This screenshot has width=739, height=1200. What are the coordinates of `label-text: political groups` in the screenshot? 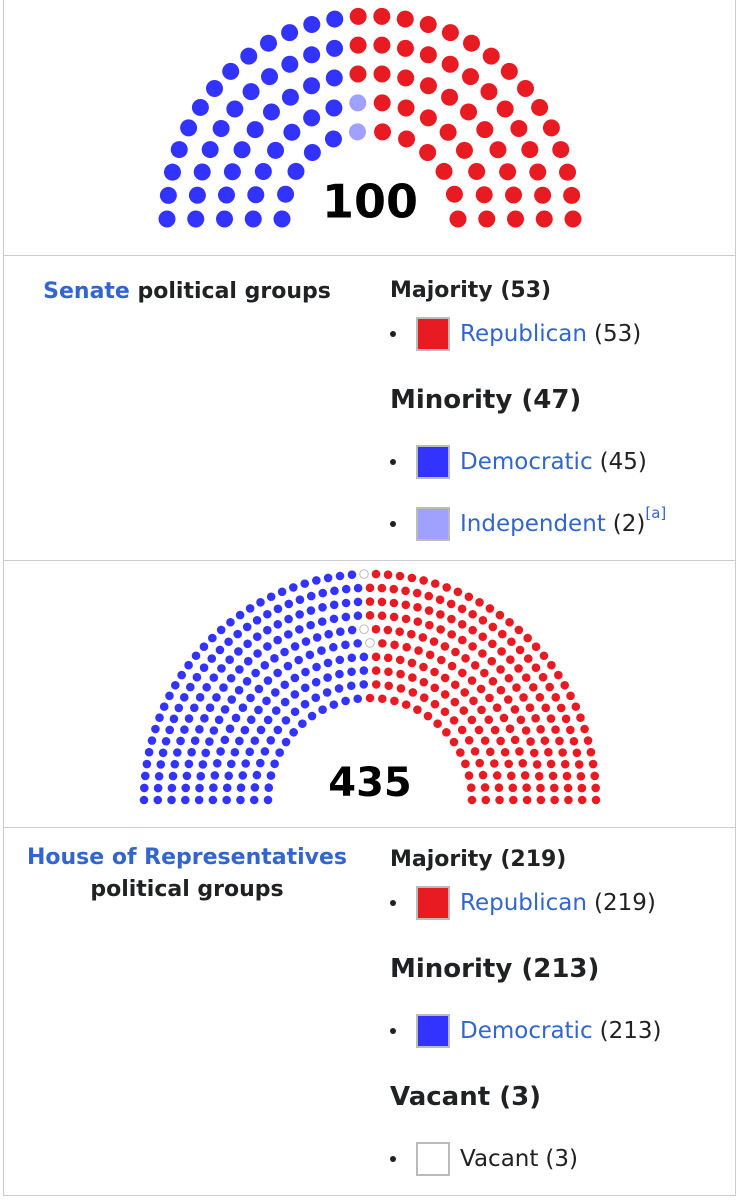 It's located at (234, 291).